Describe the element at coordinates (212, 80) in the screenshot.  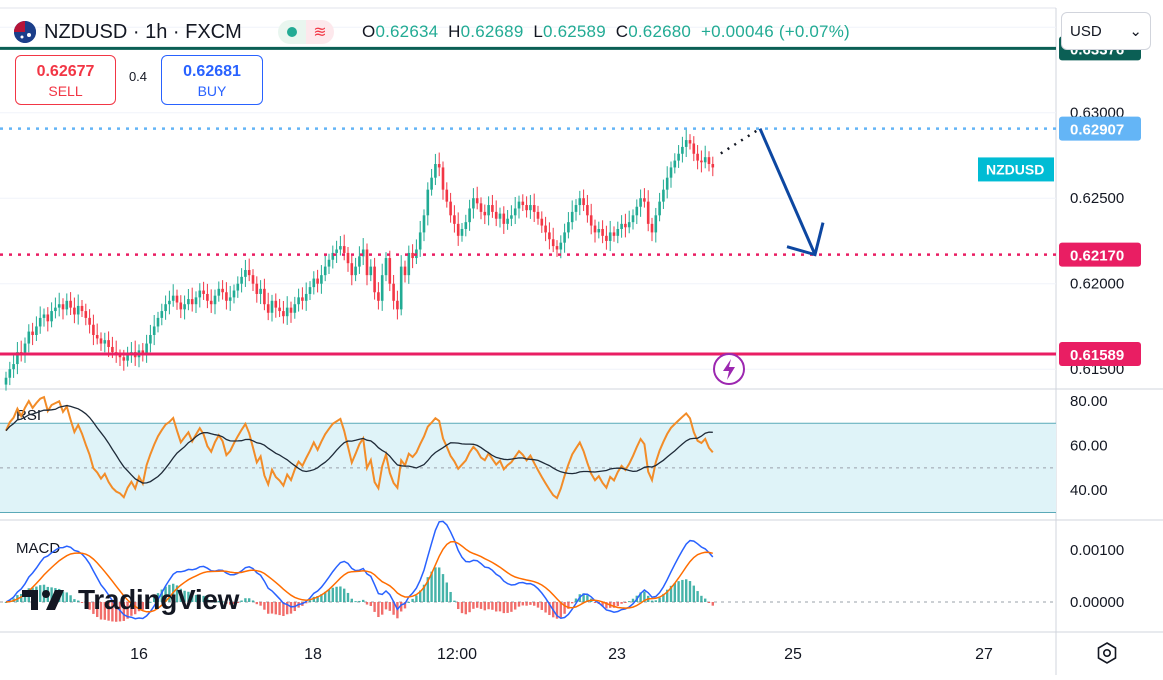
I see `buy-button: 0.62681 BUY` at that location.